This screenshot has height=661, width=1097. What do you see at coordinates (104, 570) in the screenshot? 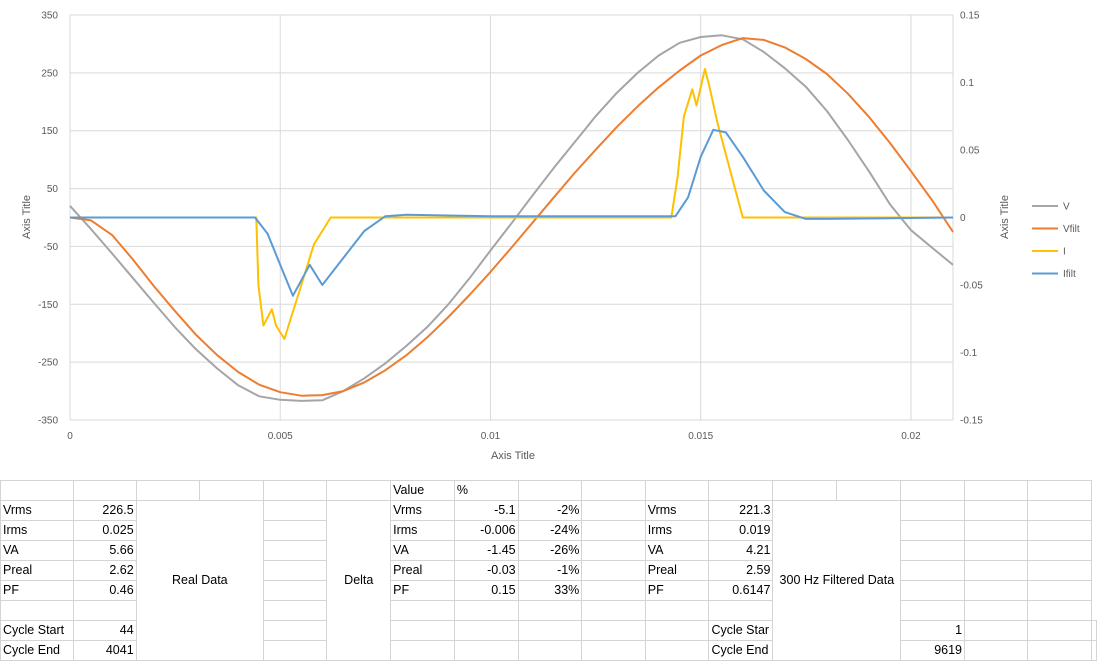
I see `sheet-cell: 2.62` at bounding box center [104, 570].